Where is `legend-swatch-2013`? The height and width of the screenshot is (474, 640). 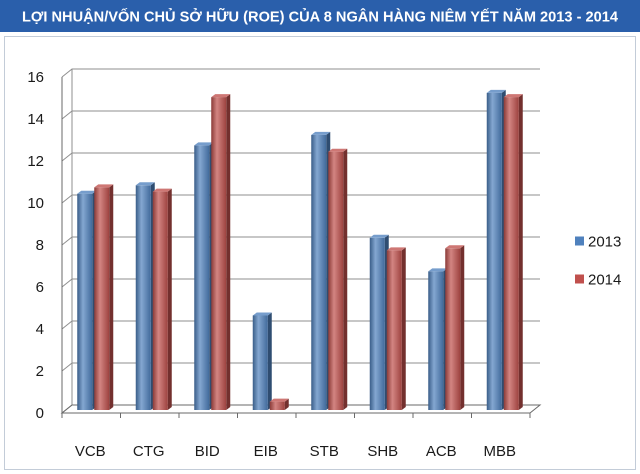
legend-swatch-2013 is located at coordinates (579, 241).